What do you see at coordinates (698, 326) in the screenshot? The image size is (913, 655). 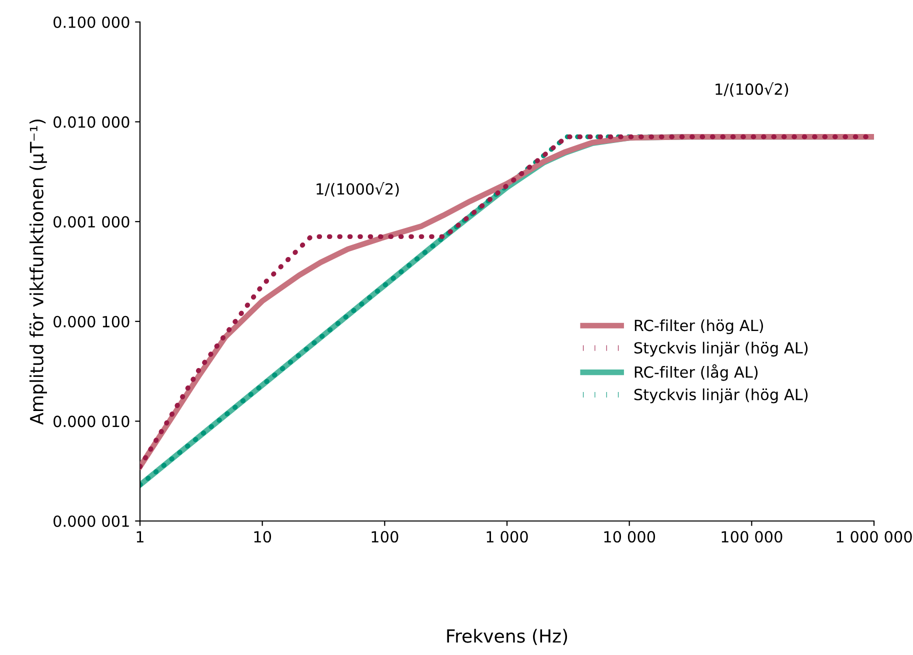 I see `legend-label: RC-filter (hög AL)` at bounding box center [698, 326].